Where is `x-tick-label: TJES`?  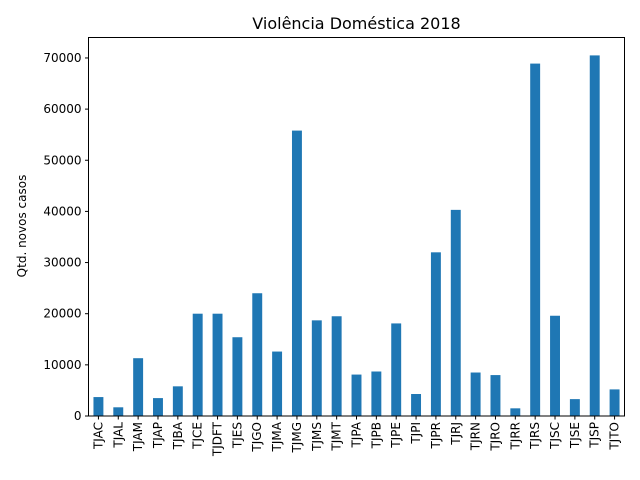
x-tick-label: TJES is located at coordinates (237, 435).